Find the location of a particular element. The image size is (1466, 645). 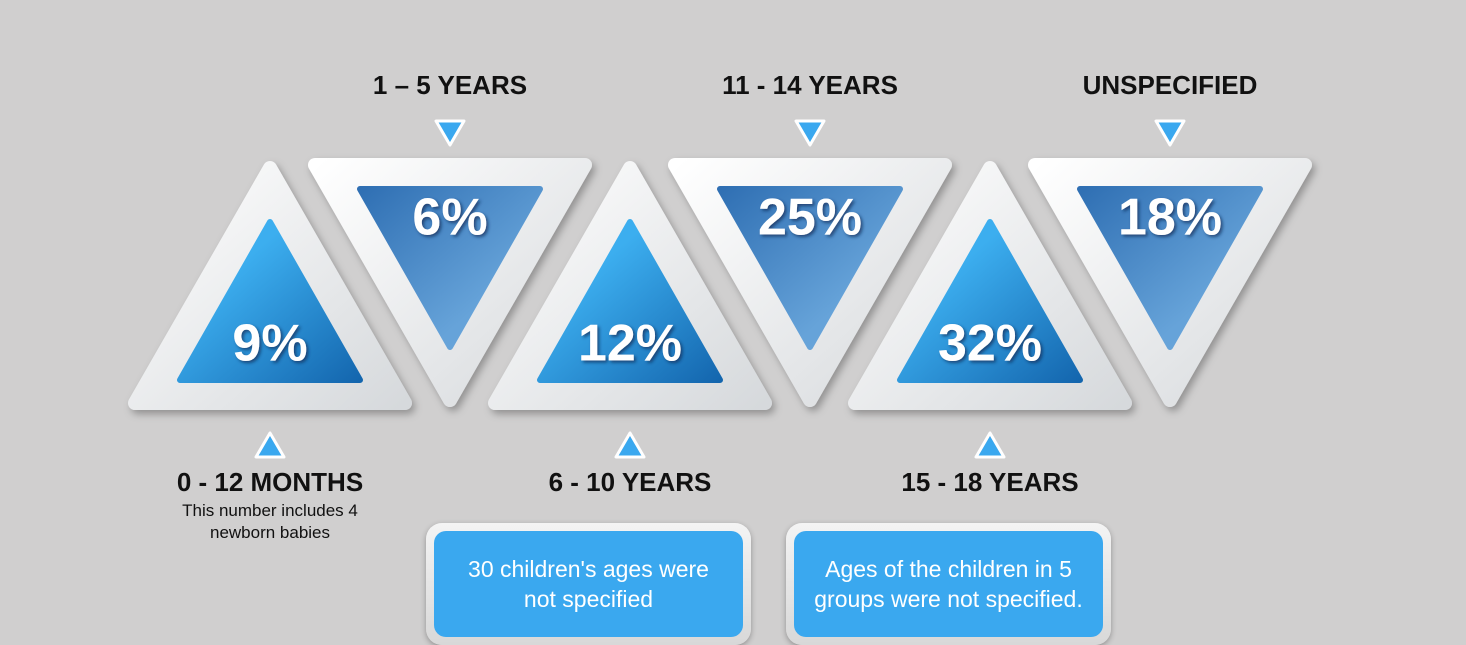

age-label: UNSPECIFIED is located at coordinates (1170, 85).